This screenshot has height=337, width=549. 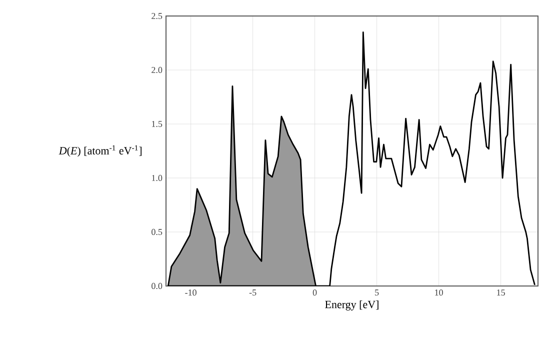 What do you see at coordinates (377, 293) in the screenshot?
I see `x-tick-label: 5` at bounding box center [377, 293].